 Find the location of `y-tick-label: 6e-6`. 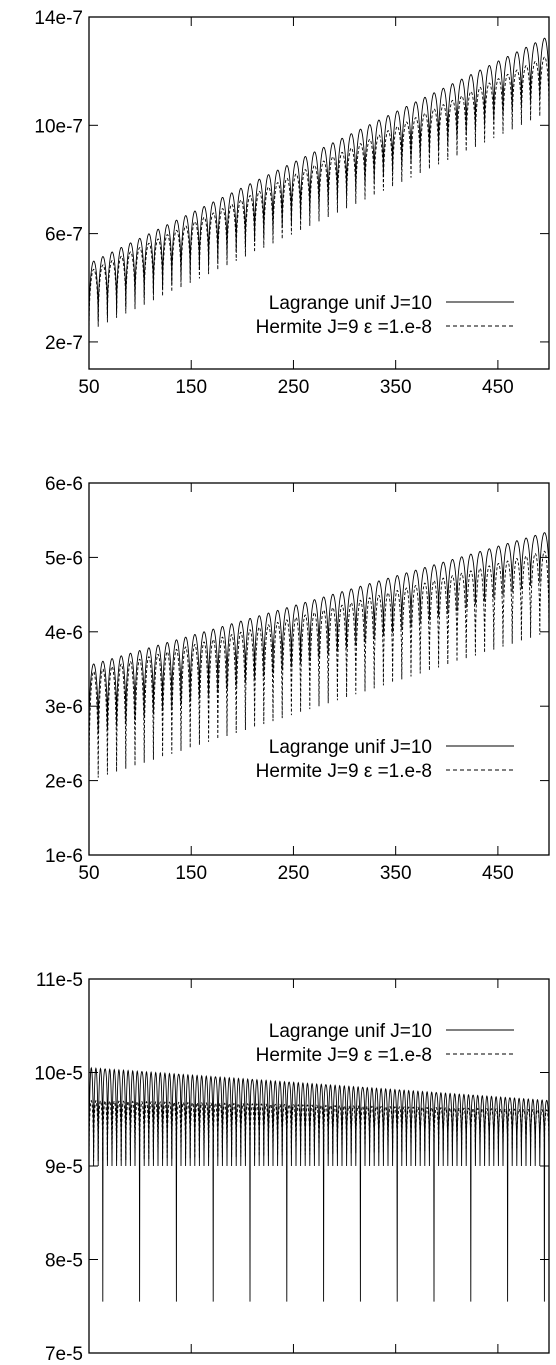

y-tick-label: 6e-6 is located at coordinates (64, 484).